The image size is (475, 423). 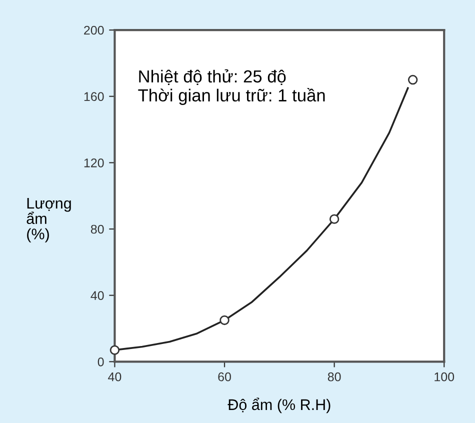 I want to click on x-tick-label: 60, so click(x=224, y=377).